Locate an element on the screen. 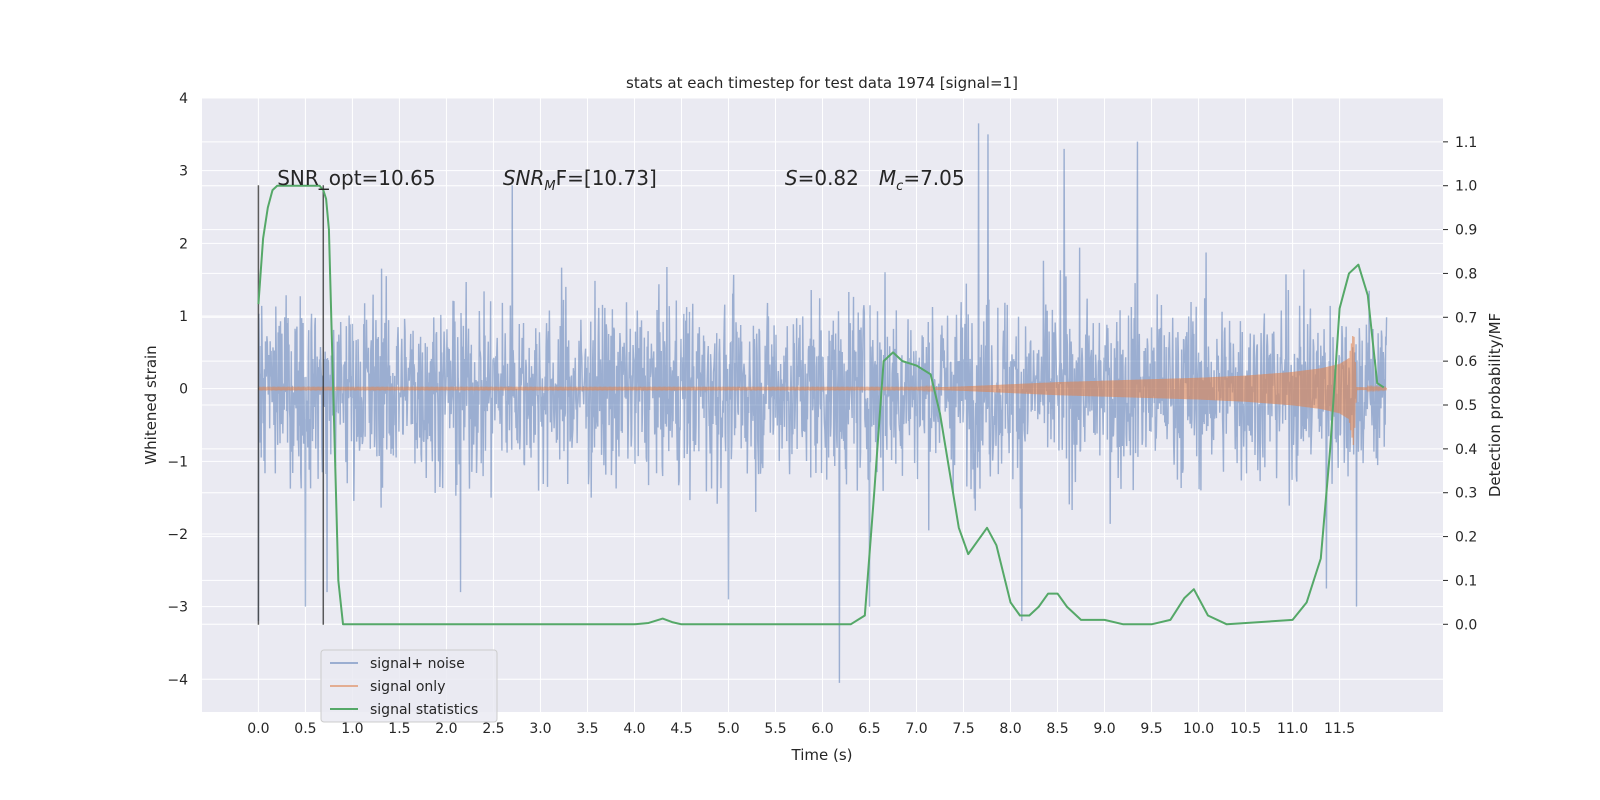 Image resolution: width=1600 pixels, height=800 pixels. annotation-1: SNRMF=[10.73] is located at coordinates (580, 180).